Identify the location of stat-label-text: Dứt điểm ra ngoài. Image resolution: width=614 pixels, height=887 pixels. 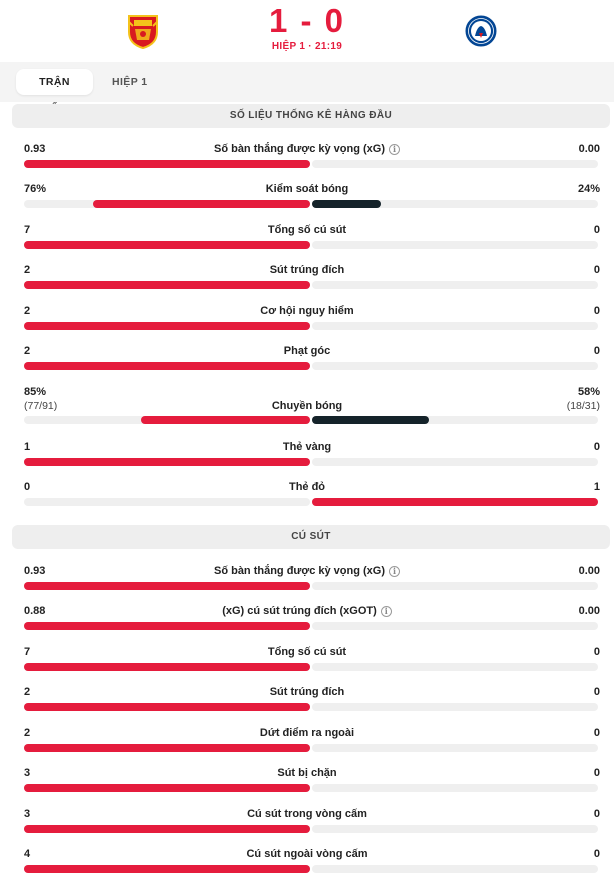
(307, 733).